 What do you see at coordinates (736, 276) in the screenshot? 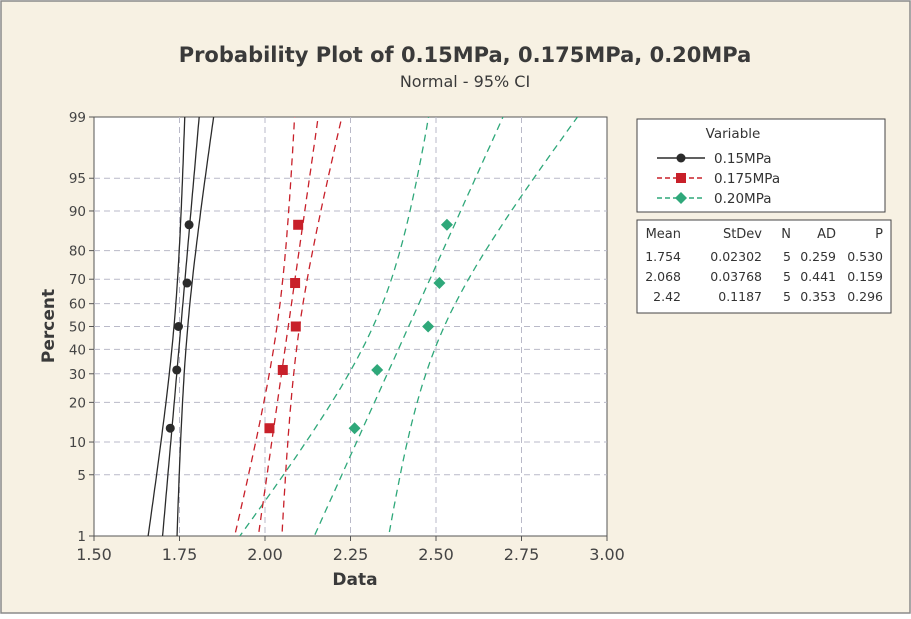
I see `stats-value-cell: 0.03768` at bounding box center [736, 276].